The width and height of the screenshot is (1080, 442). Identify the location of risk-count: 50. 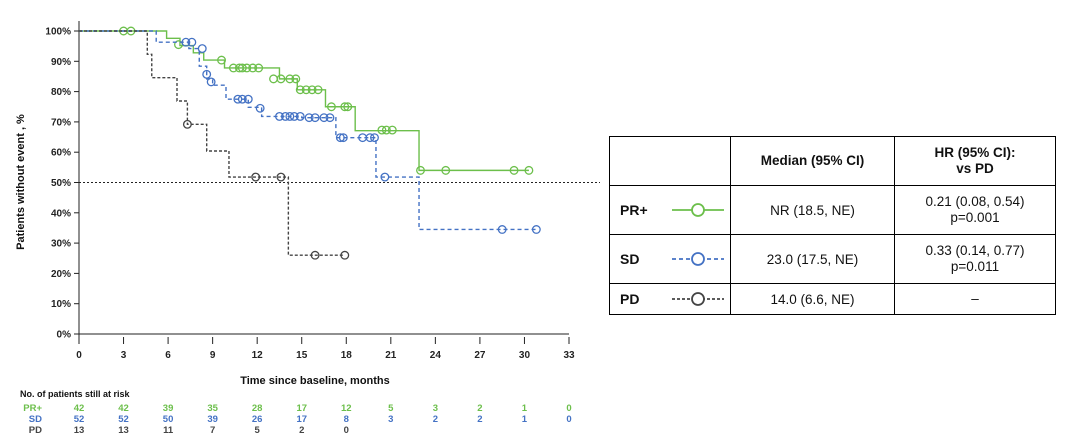
(168, 419).